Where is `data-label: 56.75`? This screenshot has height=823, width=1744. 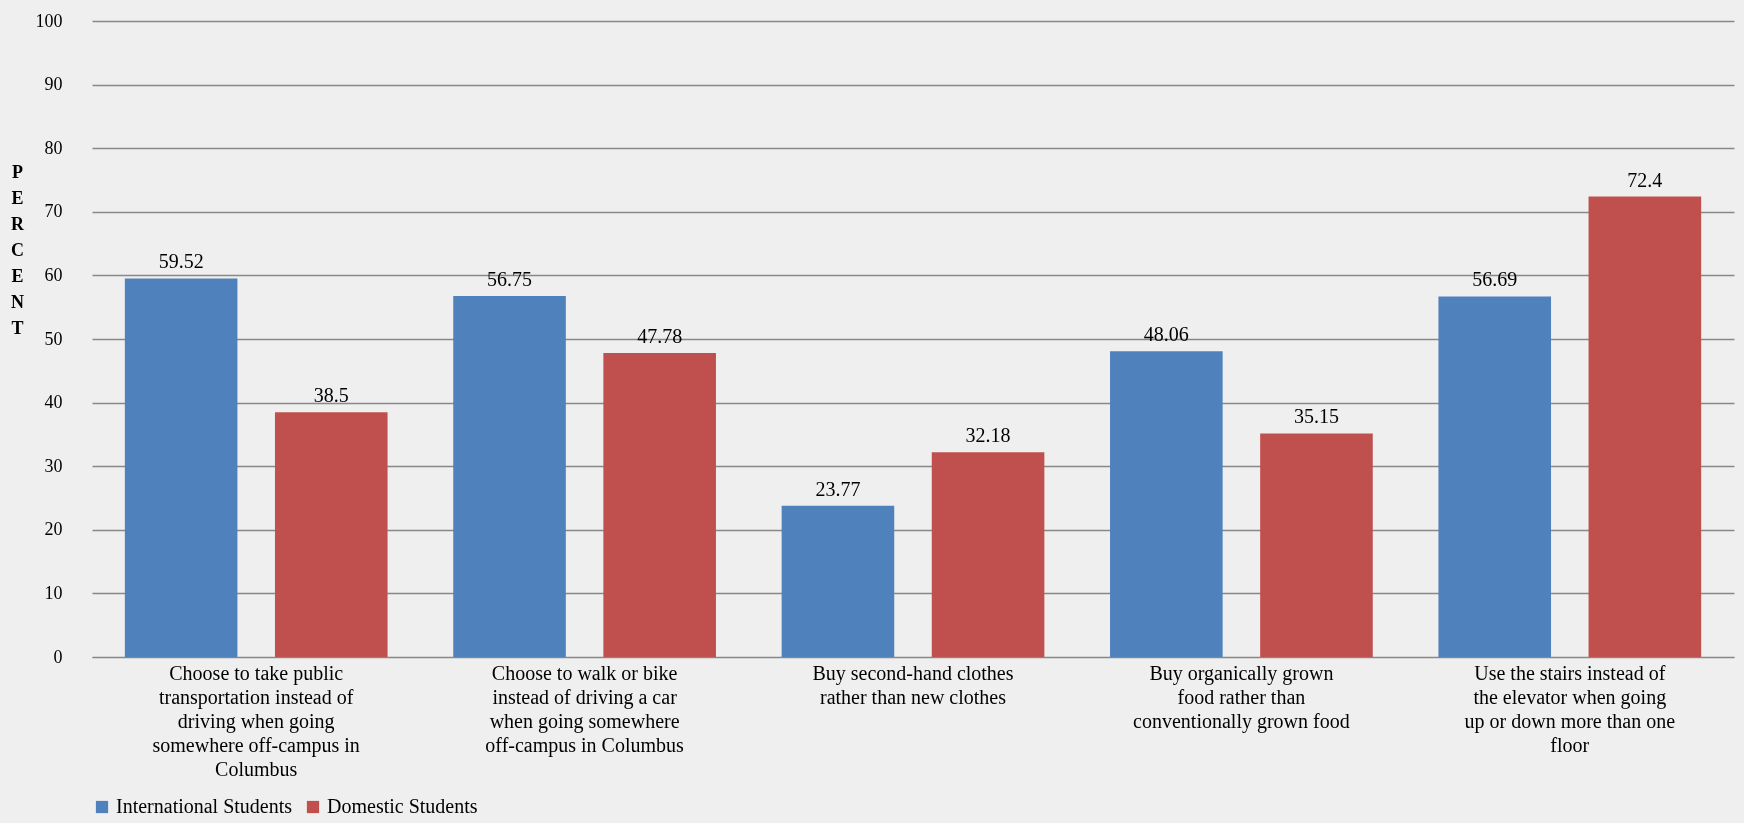 data-label: 56.75 is located at coordinates (510, 279).